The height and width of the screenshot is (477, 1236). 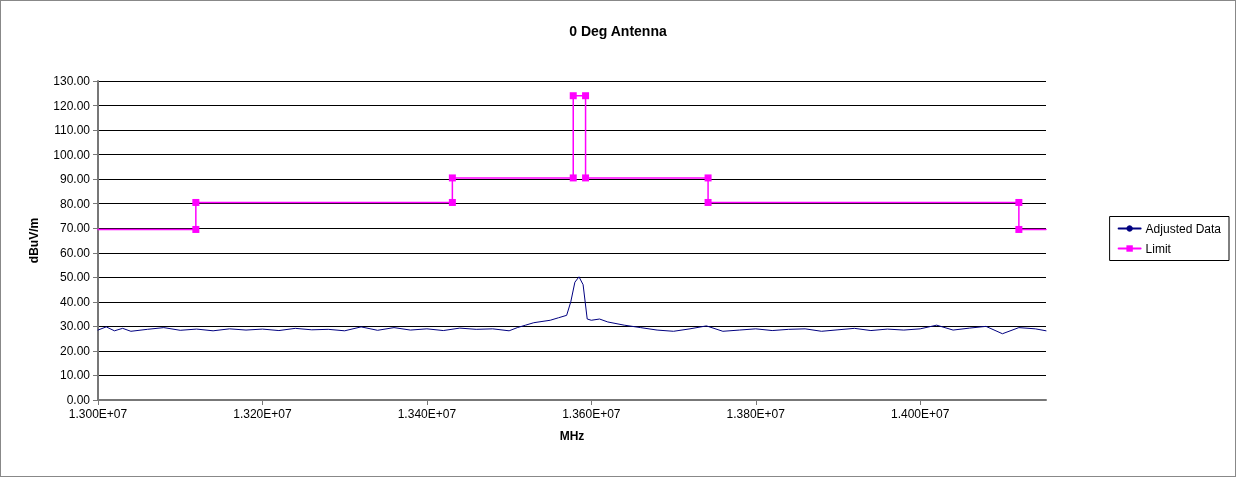 I want to click on y-tick-label: 50.00, so click(x=75, y=277).